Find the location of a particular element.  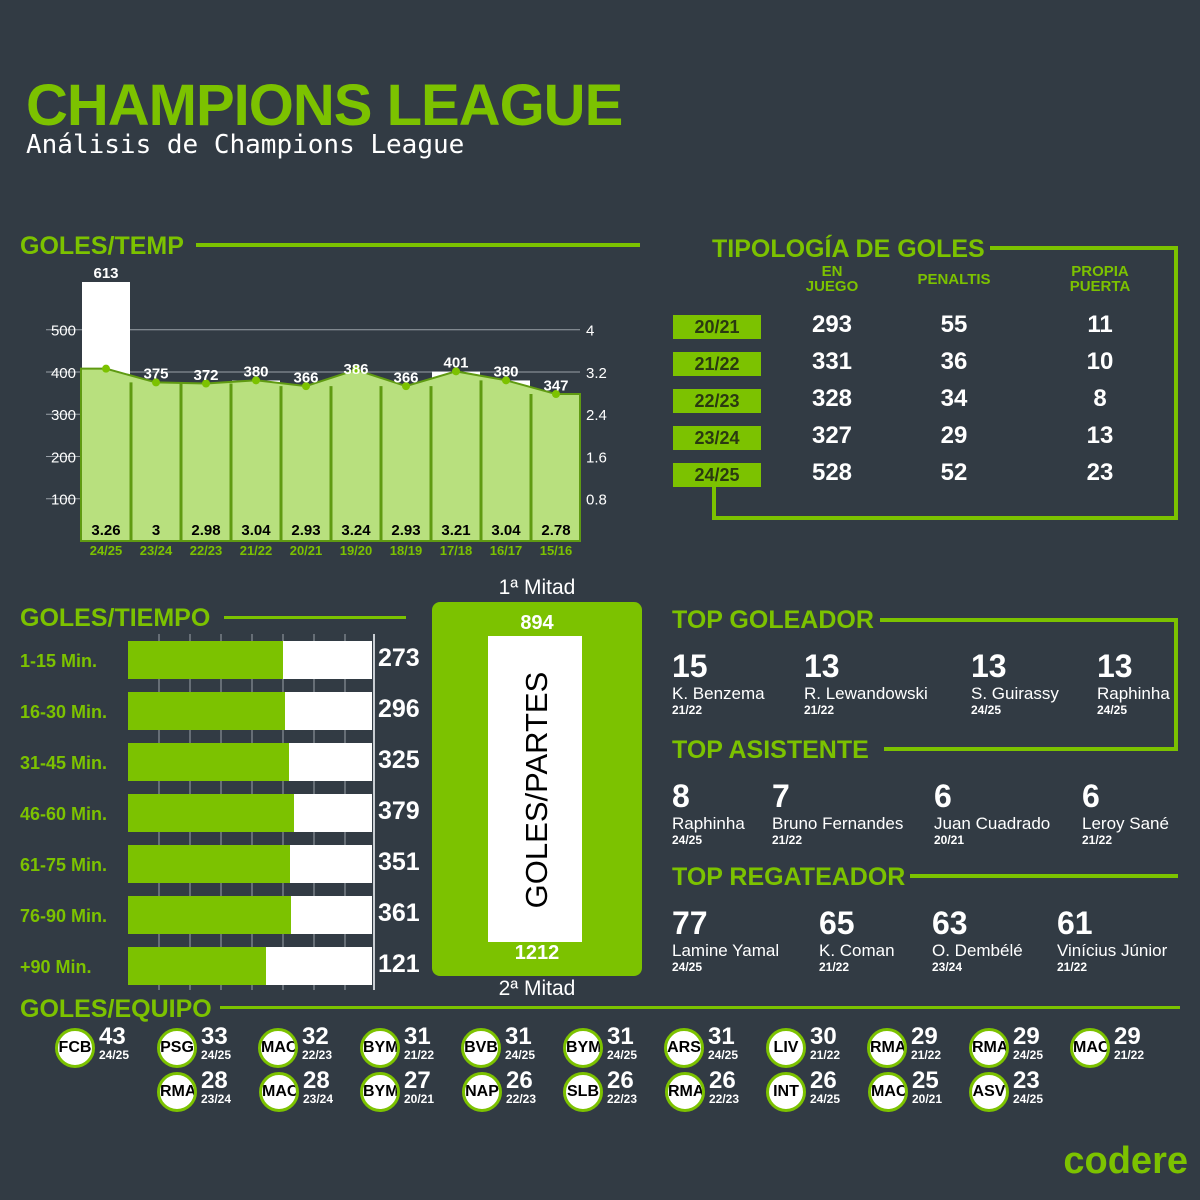

asistente-season: 20/21 is located at coordinates (949, 840).